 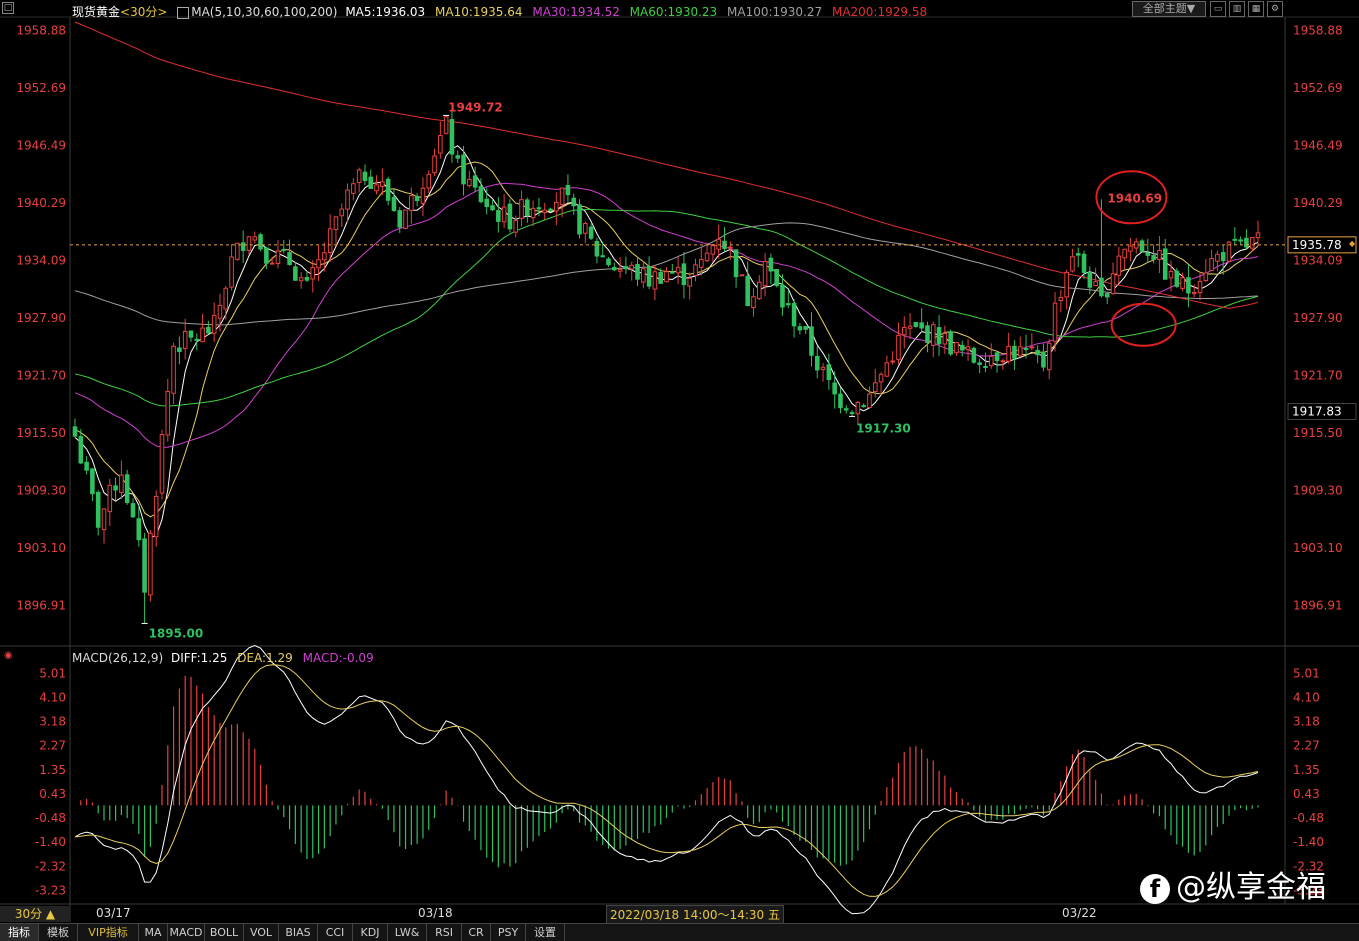 I want to click on corner-menu-icon: □, so click(x=8, y=8).